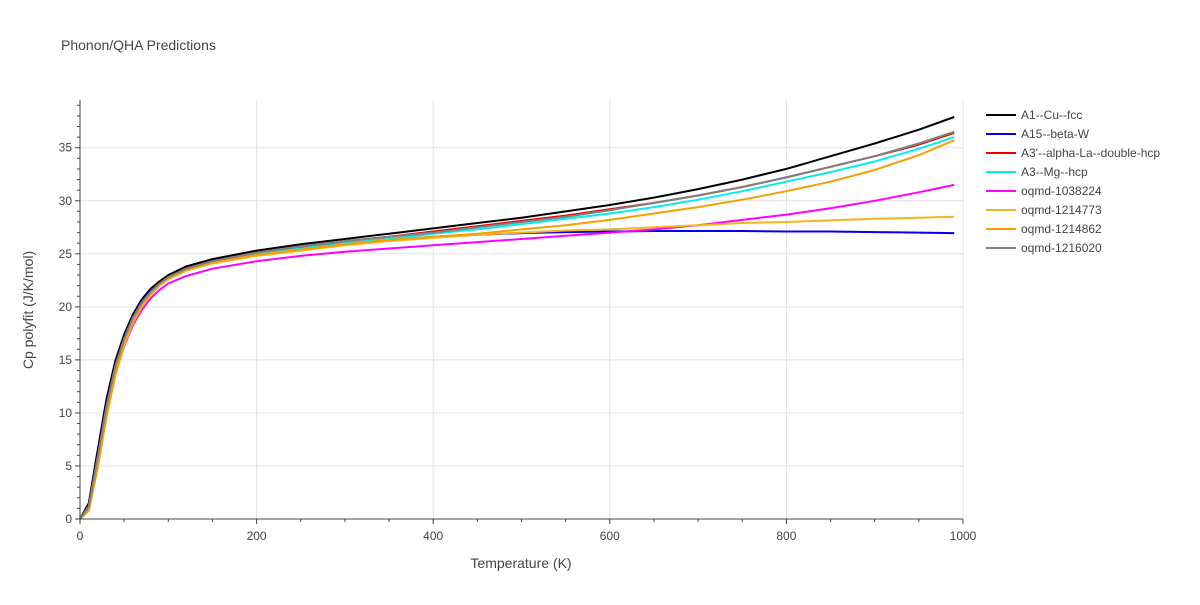 Image resolution: width=1200 pixels, height=605 pixels. What do you see at coordinates (138, 45) in the screenshot?
I see `chart-title: Phonon/QHA Predictions` at bounding box center [138, 45].